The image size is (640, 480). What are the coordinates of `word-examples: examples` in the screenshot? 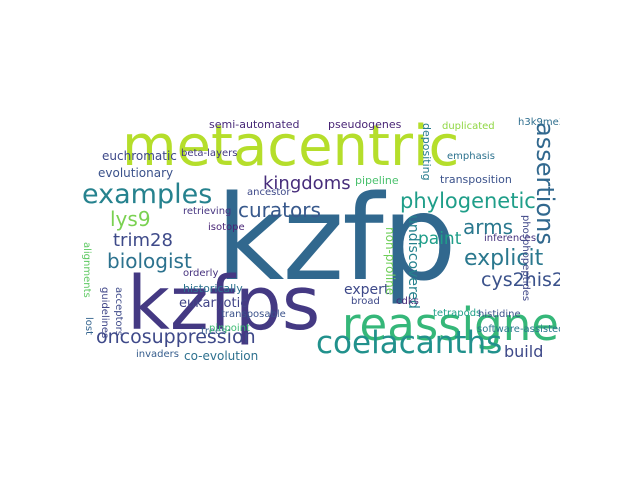 It's located at (147, 194).